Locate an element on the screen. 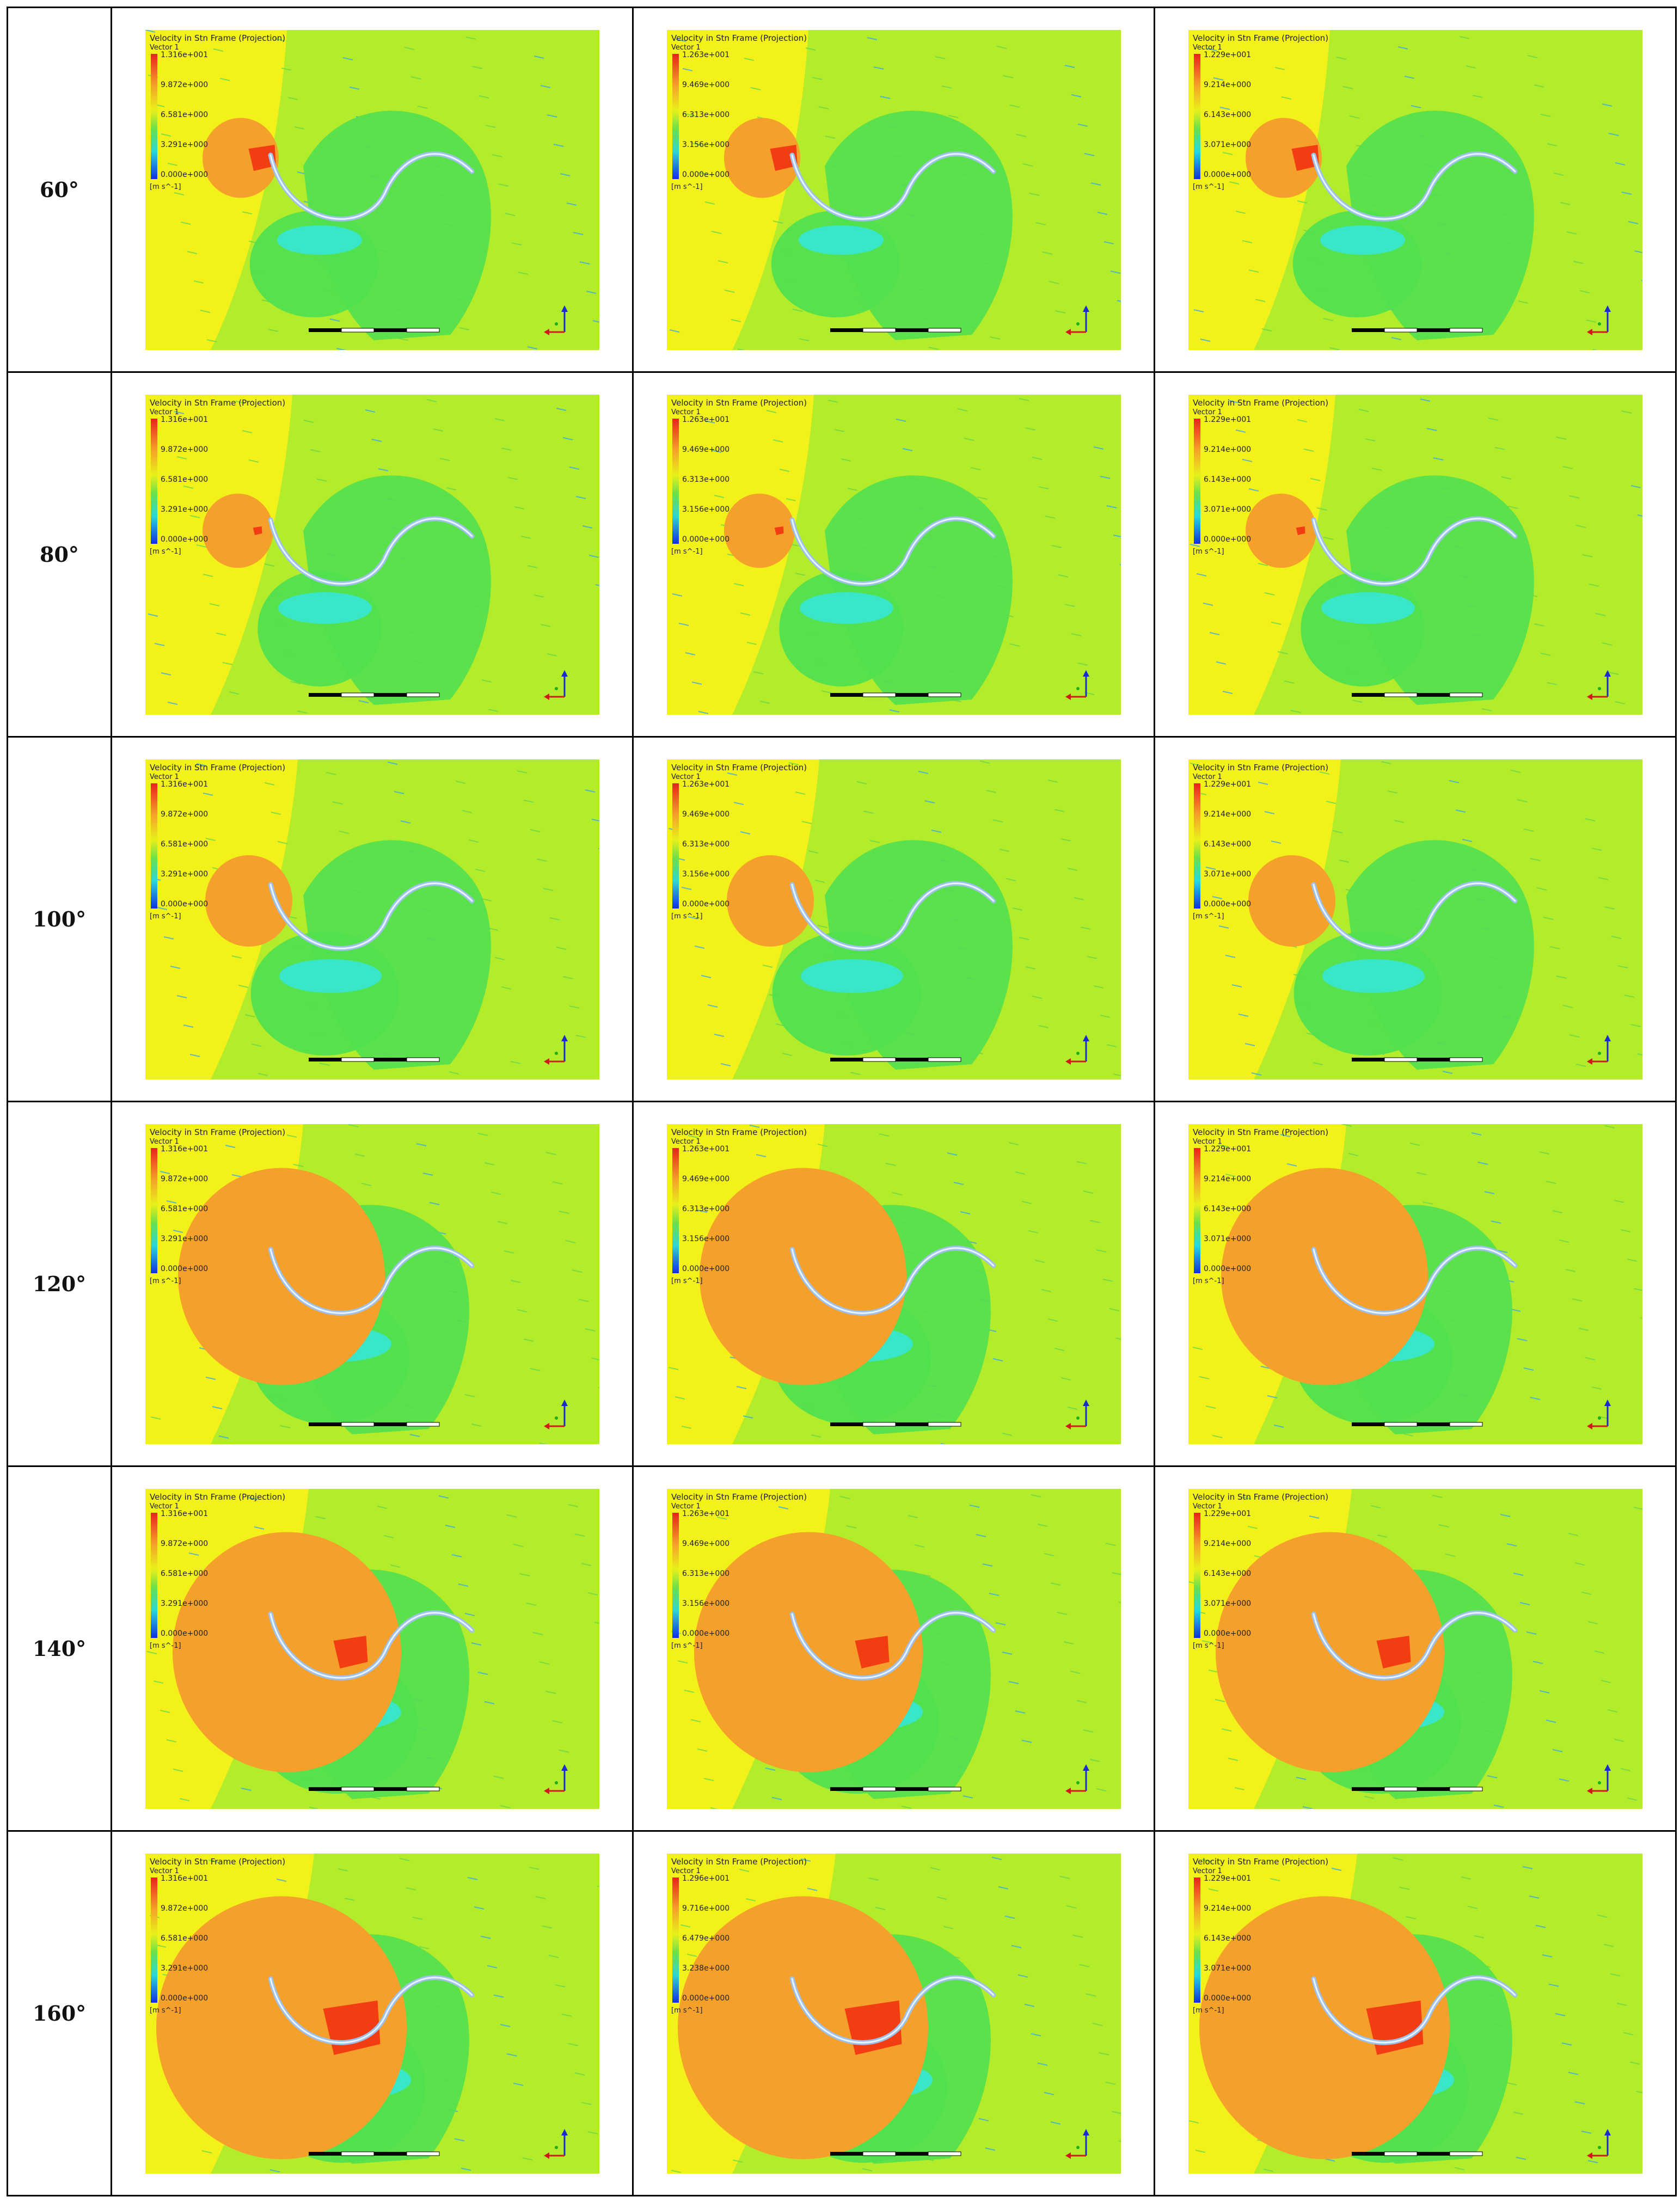  color-bar is located at coordinates (1196, 846).